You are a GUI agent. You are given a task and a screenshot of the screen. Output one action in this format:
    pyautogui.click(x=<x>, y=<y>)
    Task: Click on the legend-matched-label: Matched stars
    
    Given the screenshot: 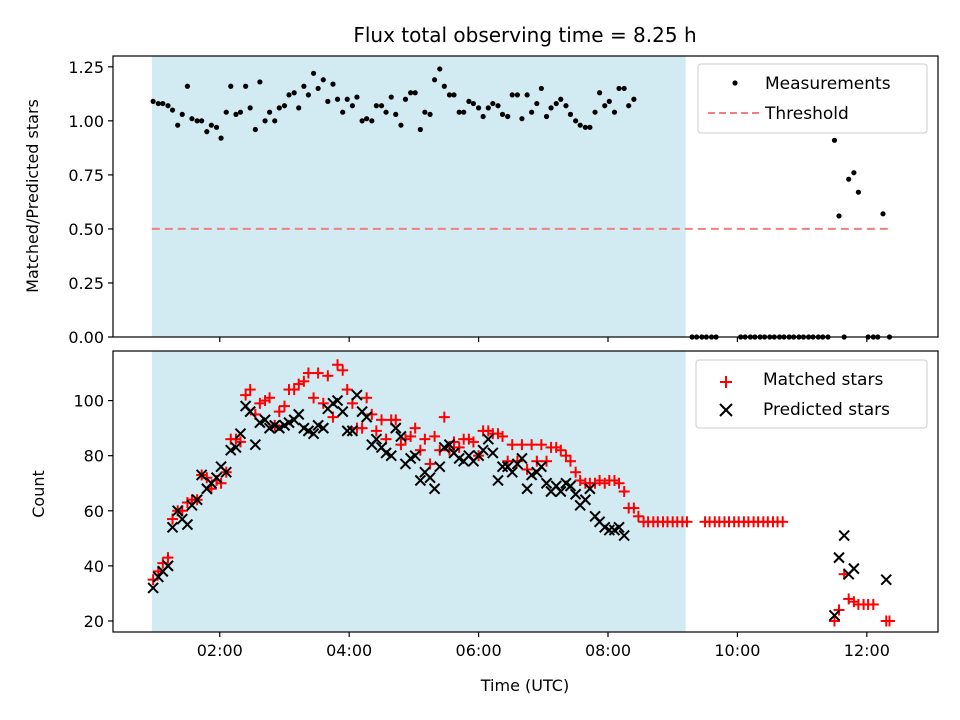 What is the action you would take?
    pyautogui.click(x=823, y=380)
    